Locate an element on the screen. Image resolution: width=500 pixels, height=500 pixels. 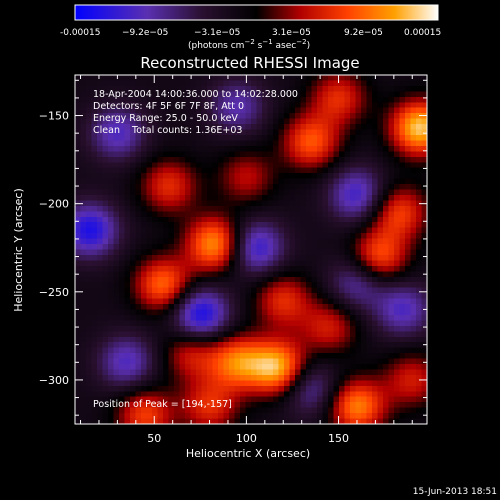
colorbar-unit-part: s is located at coordinates (259, 46).